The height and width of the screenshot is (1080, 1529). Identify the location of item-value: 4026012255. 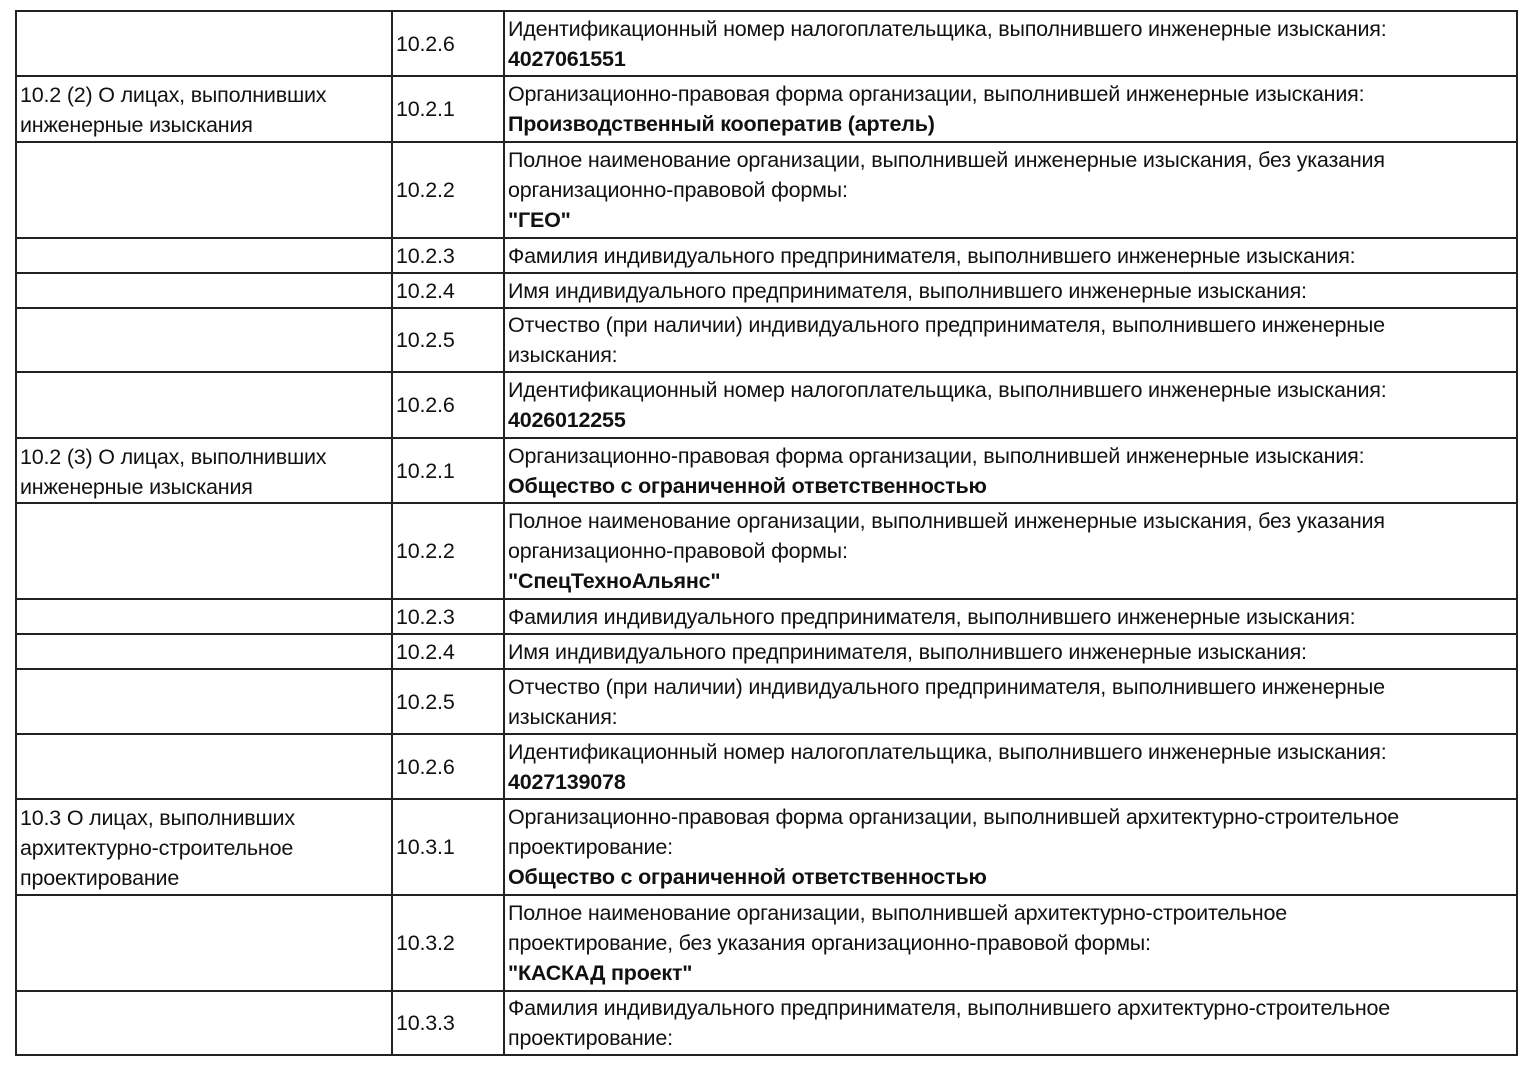
(567, 420).